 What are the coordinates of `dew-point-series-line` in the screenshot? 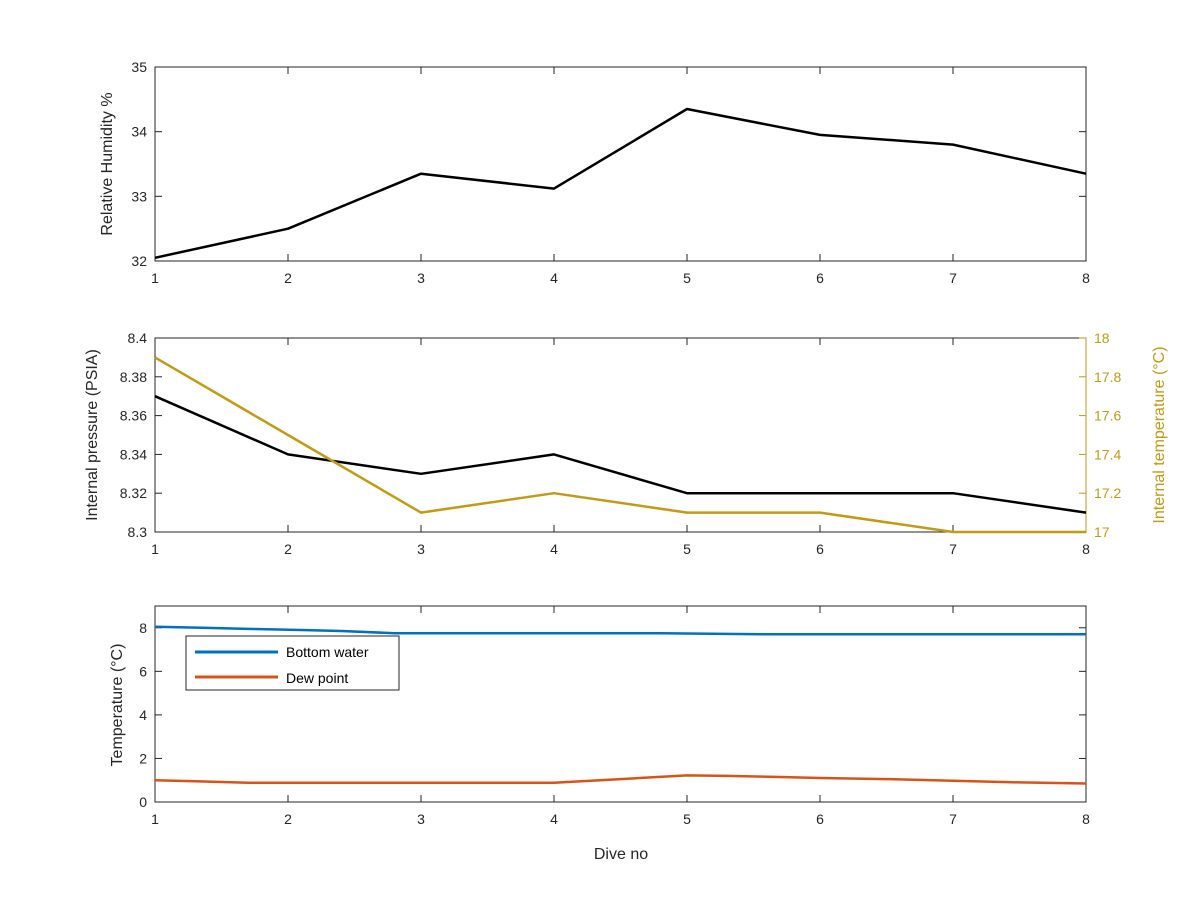 It's located at (620, 779).